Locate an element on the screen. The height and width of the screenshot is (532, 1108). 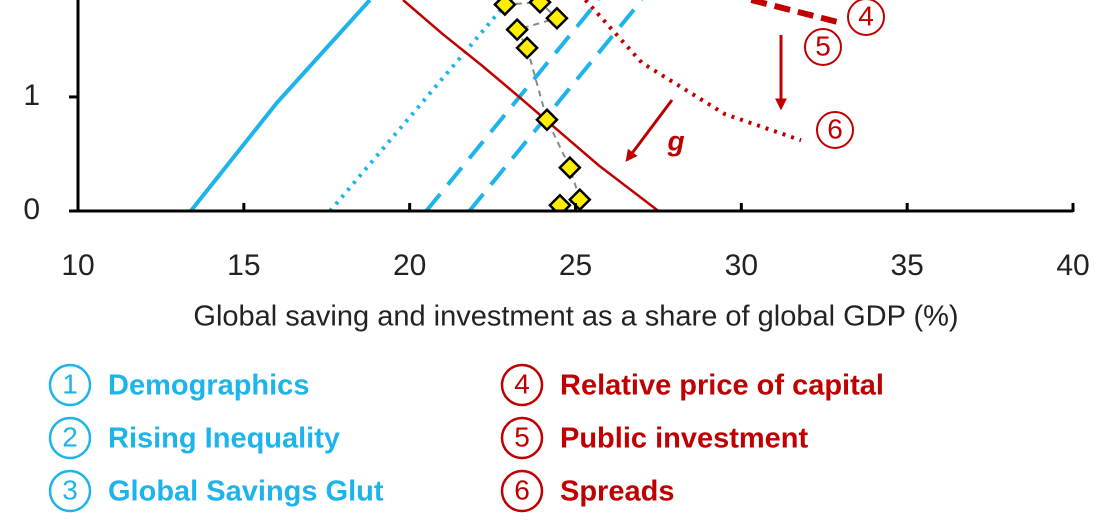
key-number: 1 is located at coordinates (70, 383).